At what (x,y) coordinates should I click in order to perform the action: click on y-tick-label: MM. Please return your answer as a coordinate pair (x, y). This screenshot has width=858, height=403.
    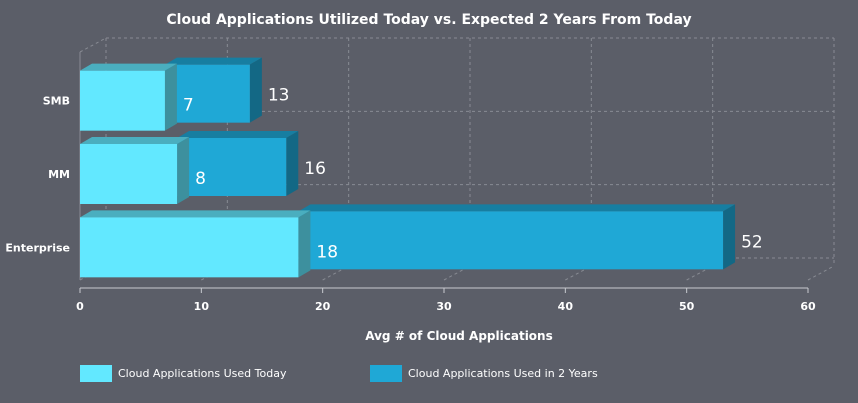
    Looking at the image, I should click on (59, 174).